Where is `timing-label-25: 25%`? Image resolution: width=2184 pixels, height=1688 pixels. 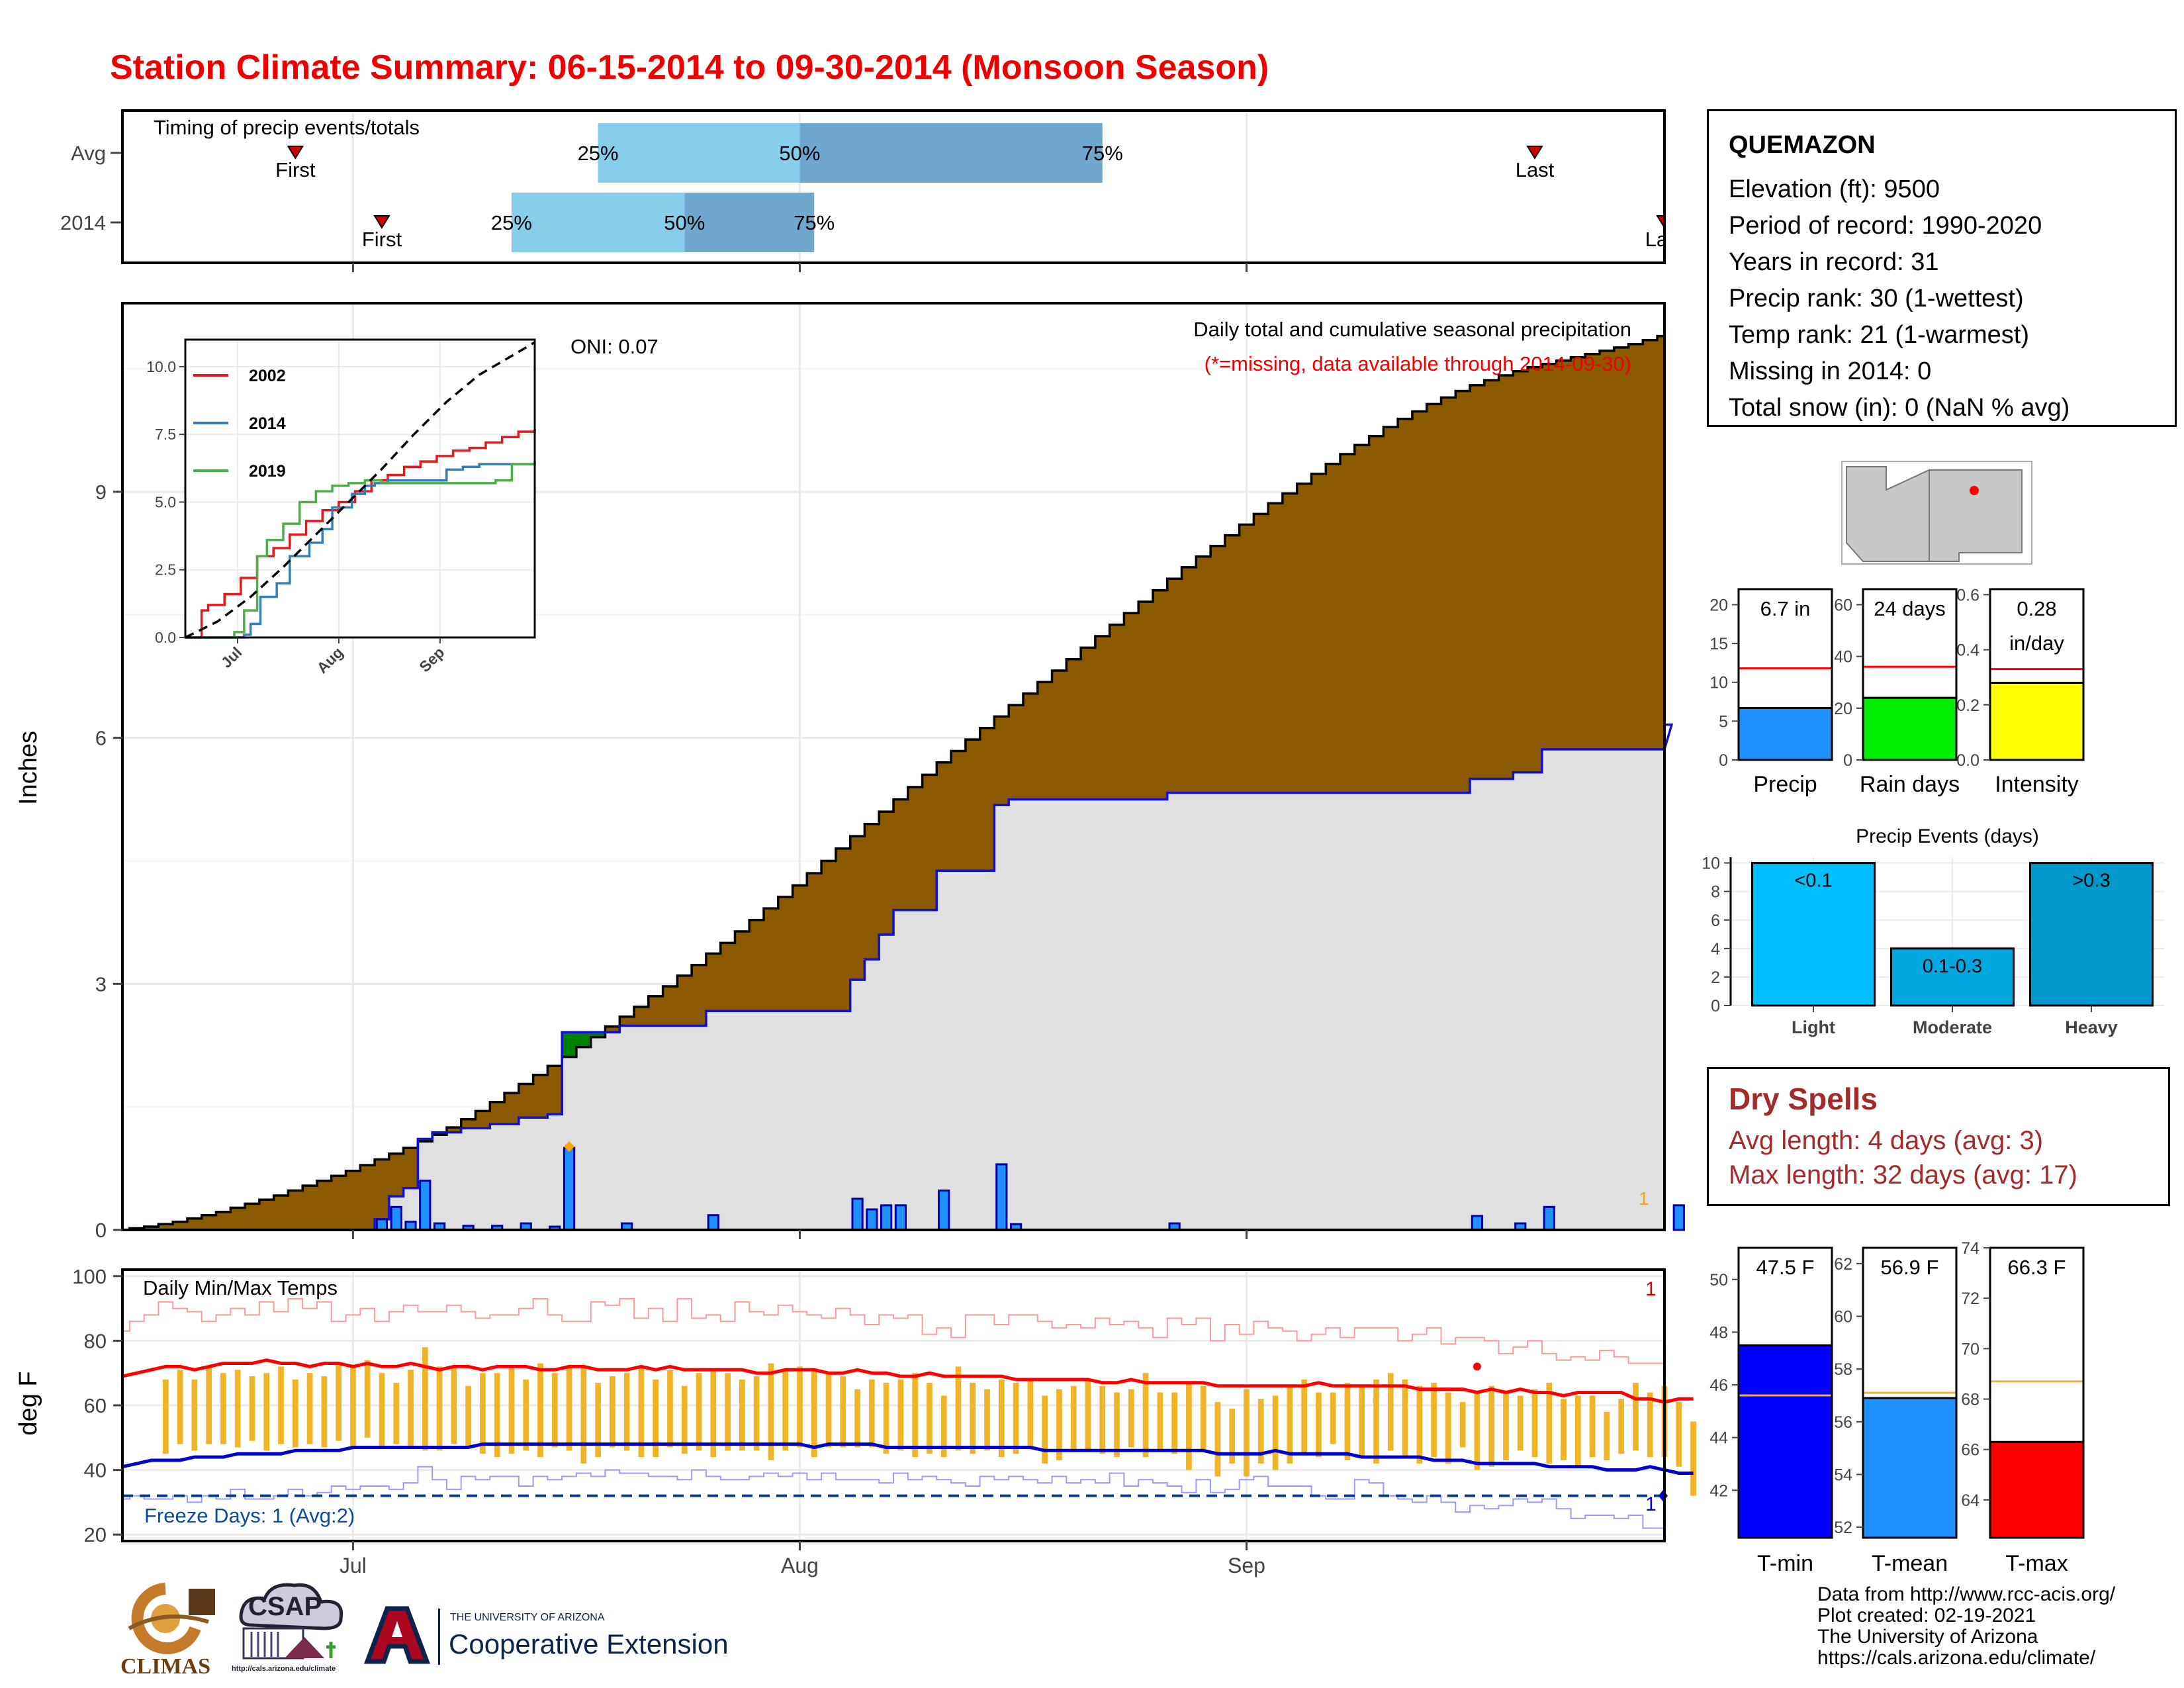
timing-label-25: 25% is located at coordinates (511, 222).